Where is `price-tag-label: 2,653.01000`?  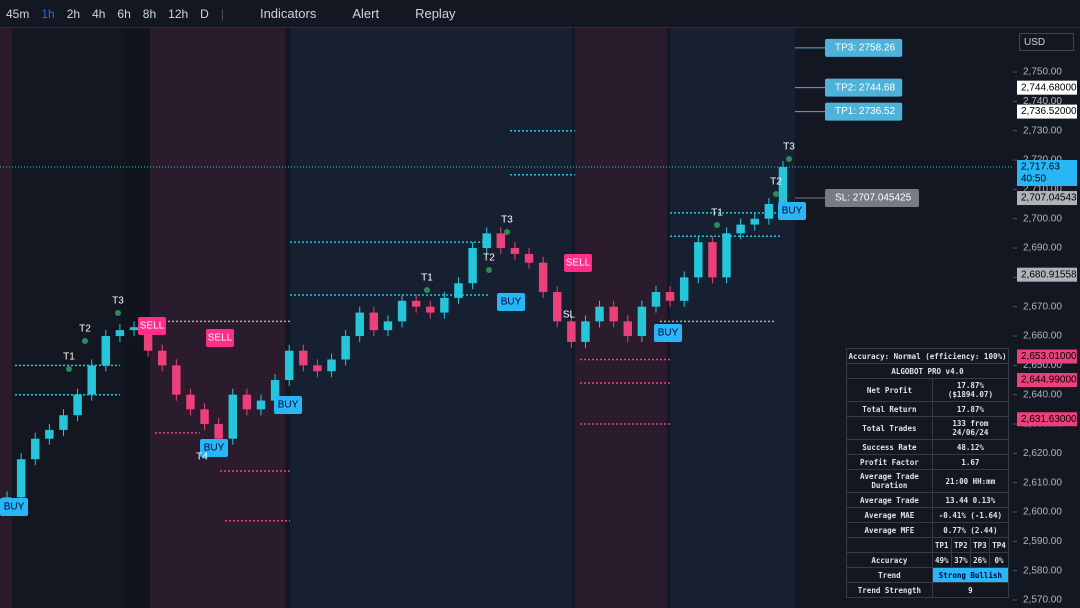 price-tag-label: 2,653.01000 is located at coordinates (1049, 356).